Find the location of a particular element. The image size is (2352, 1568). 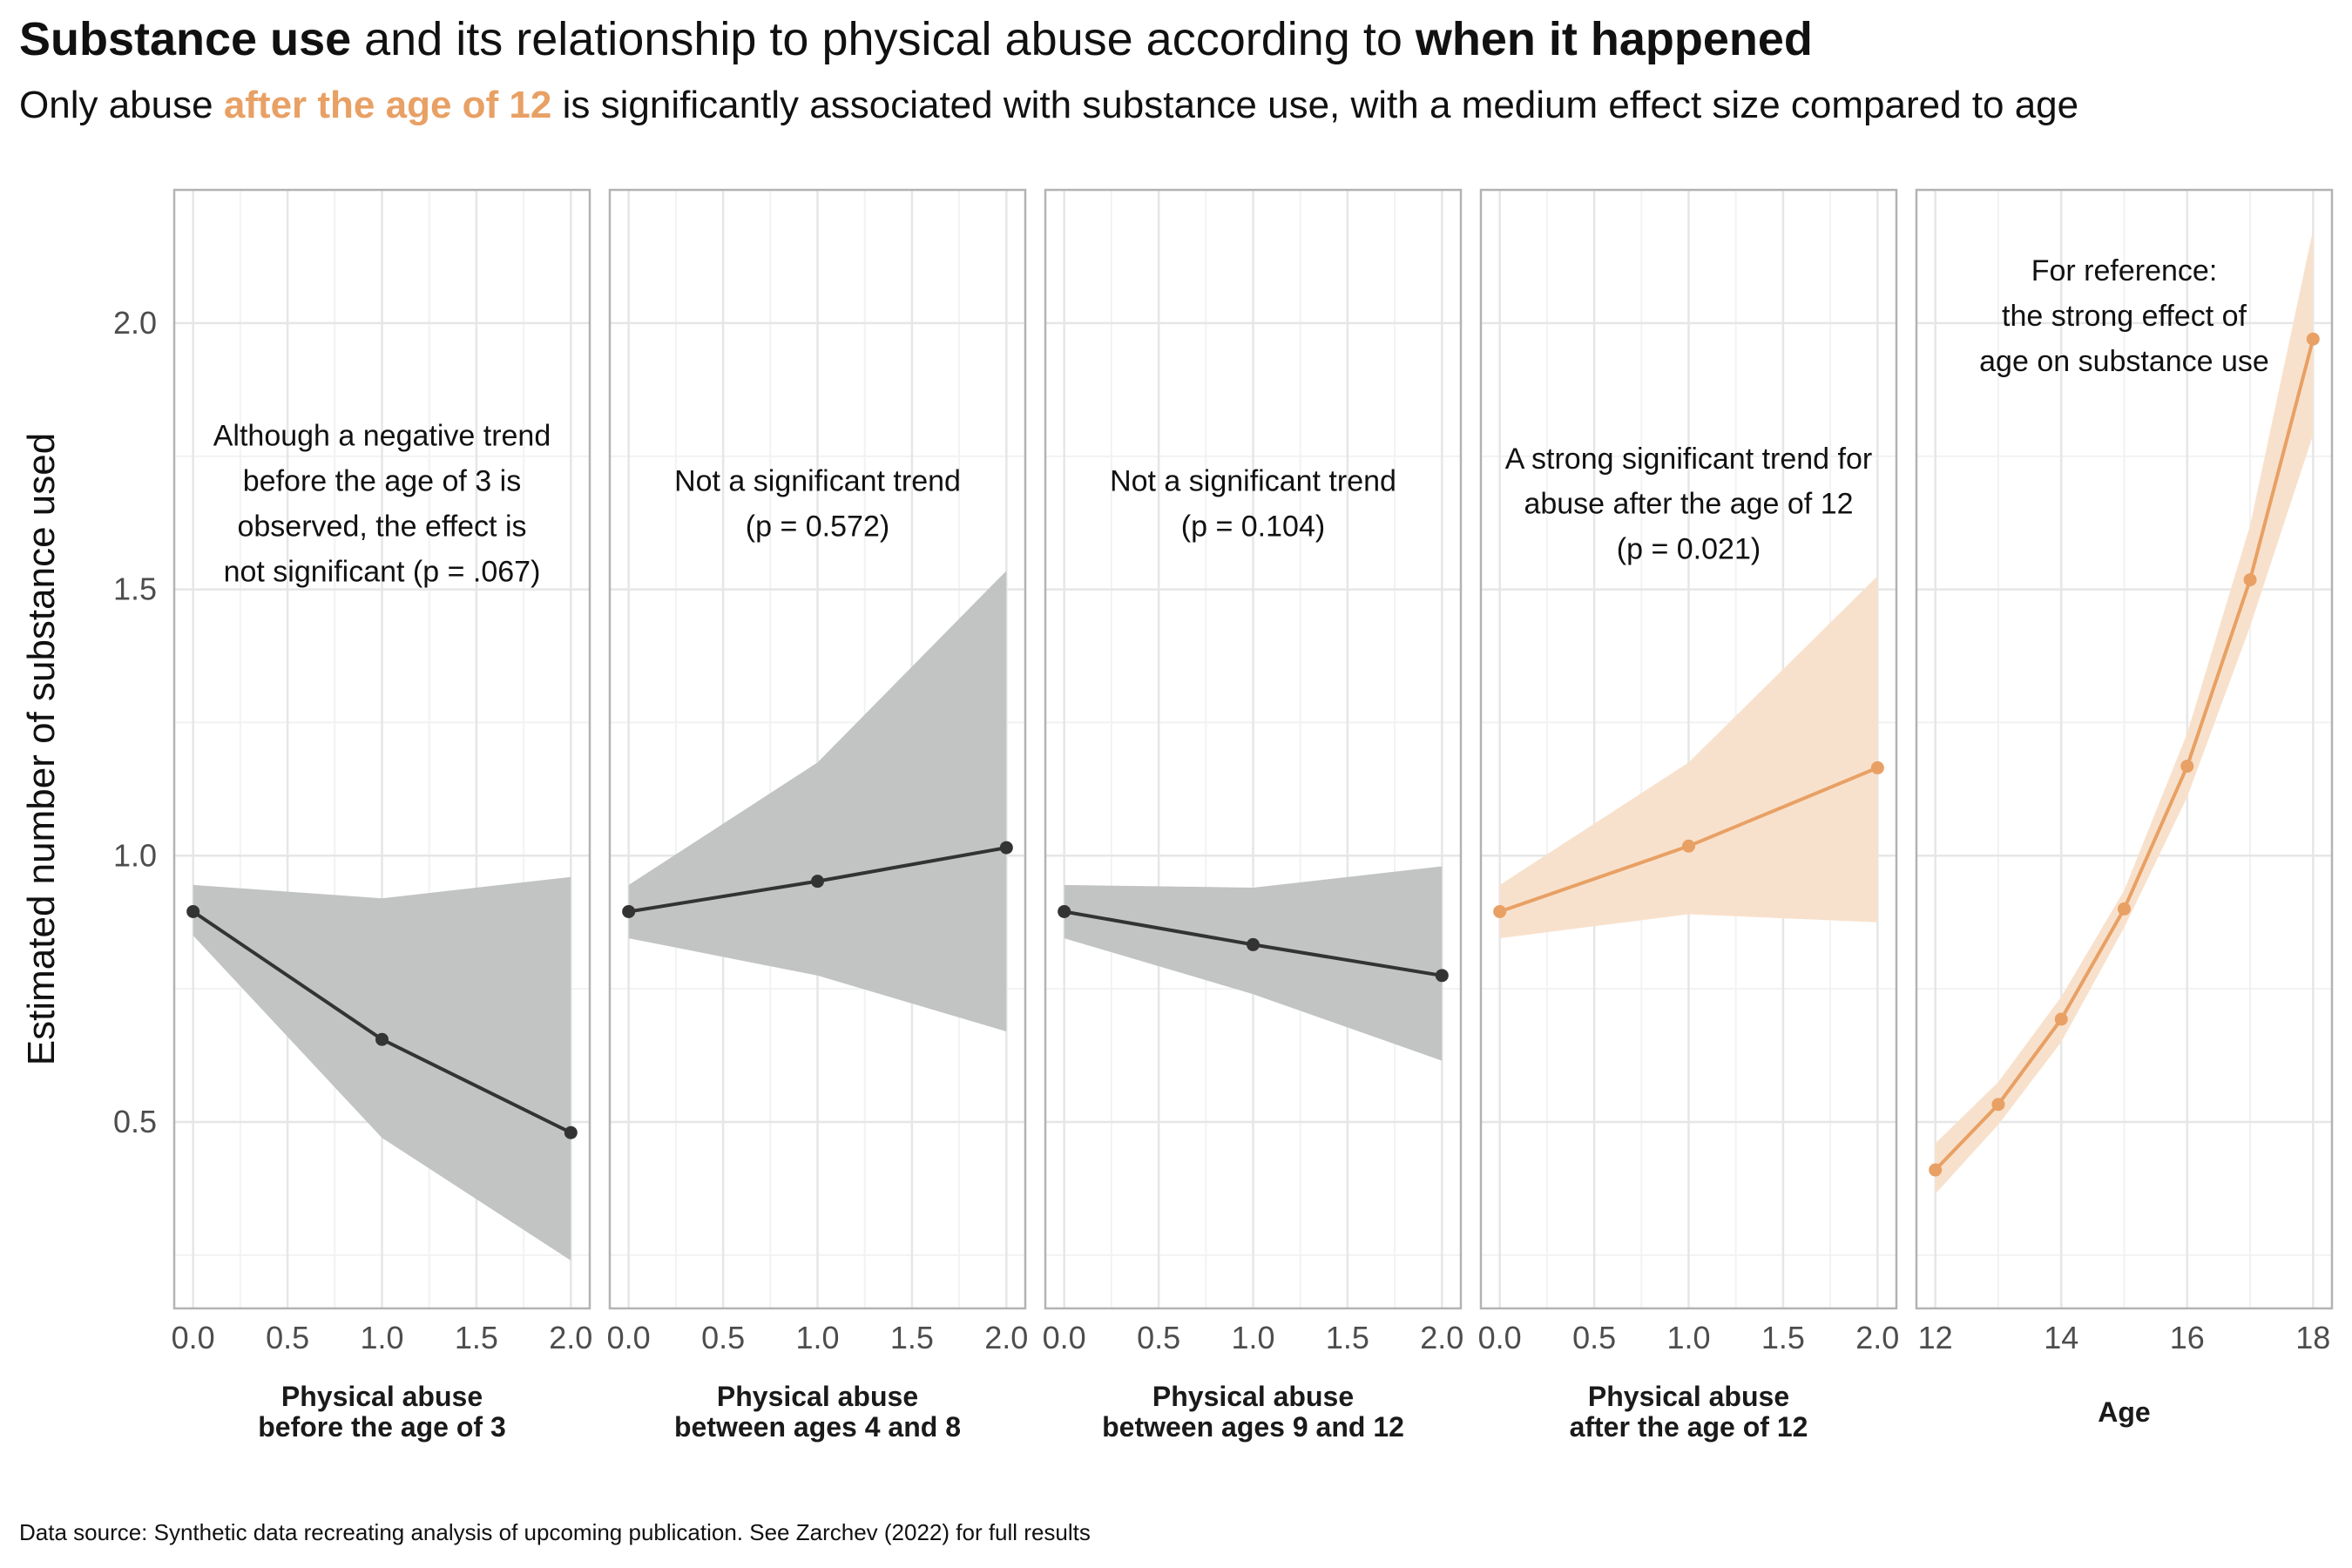

panel-annotation-line: (p = 0.021) is located at coordinates (1689, 549).